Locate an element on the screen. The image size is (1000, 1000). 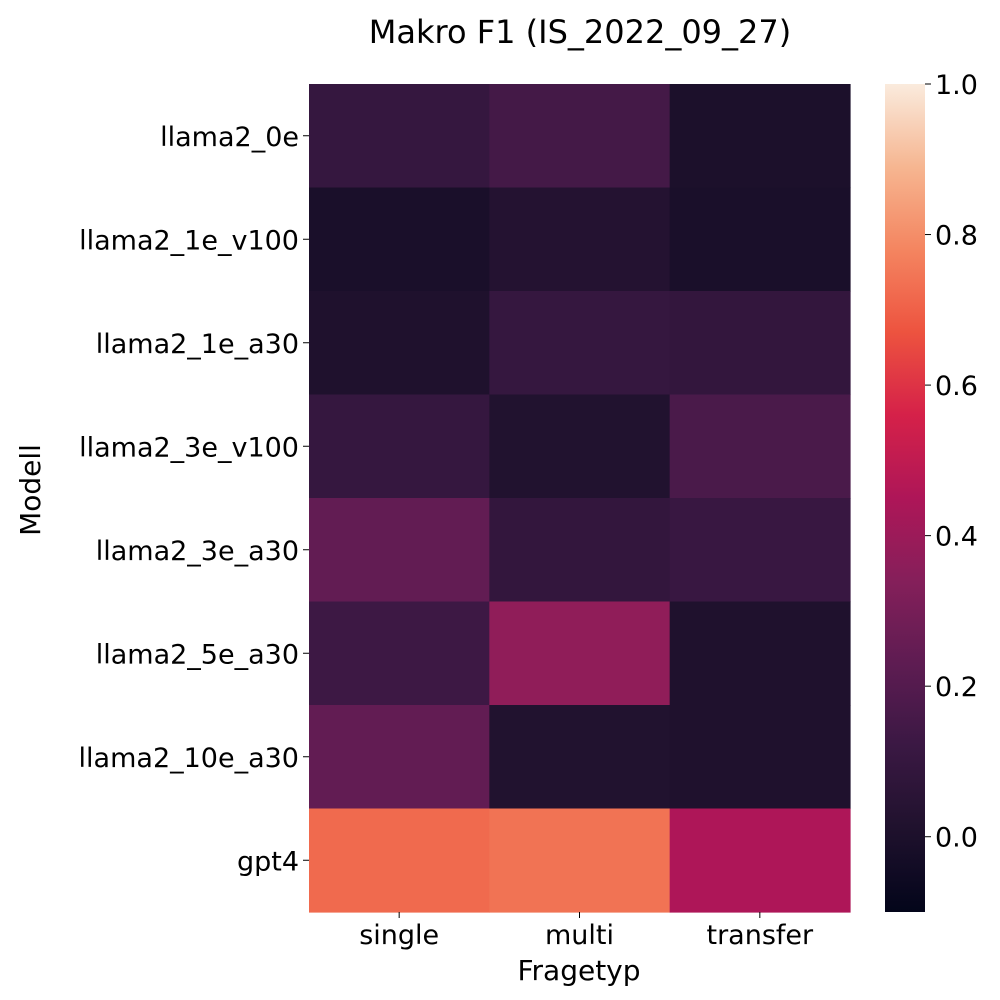
y-tick-label: llama2_3e_v100 is located at coordinates (189, 447).